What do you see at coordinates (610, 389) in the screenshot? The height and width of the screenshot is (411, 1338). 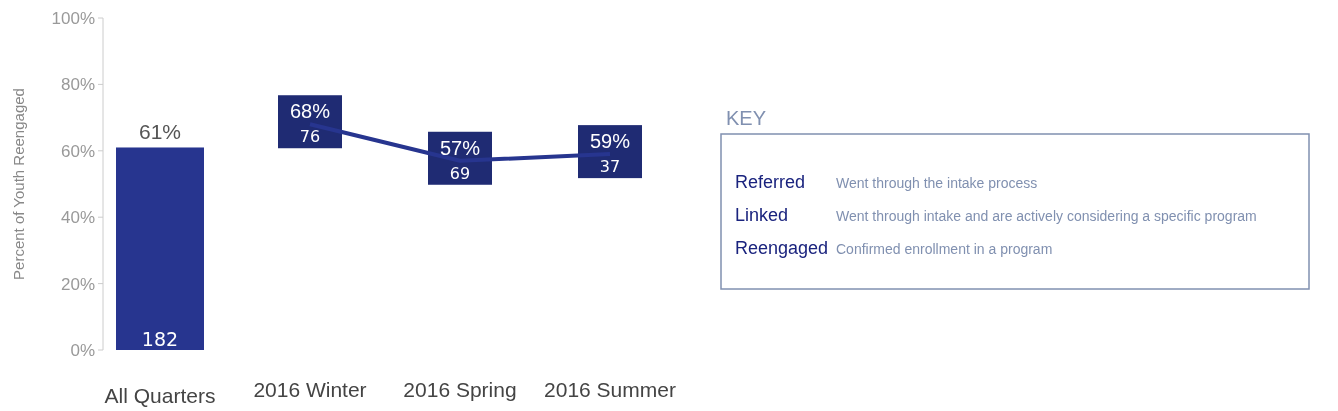 I see `x-tick-label: 2016 Summer` at bounding box center [610, 389].